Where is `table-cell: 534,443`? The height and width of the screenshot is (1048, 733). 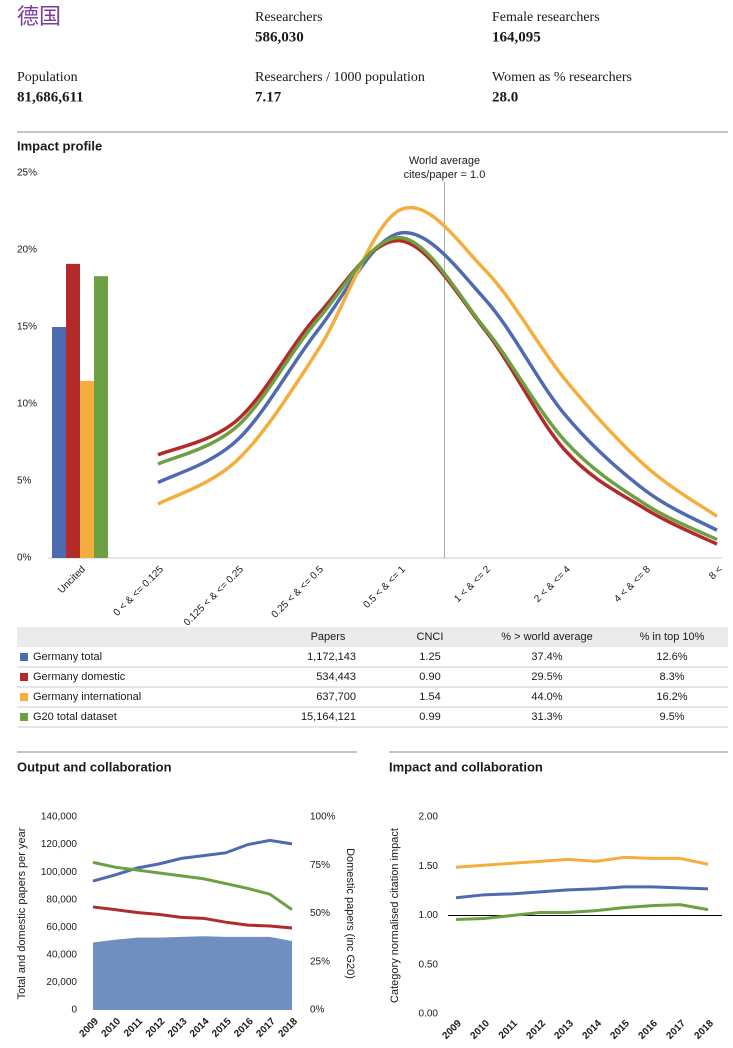
table-cell: 534,443 is located at coordinates (336, 677).